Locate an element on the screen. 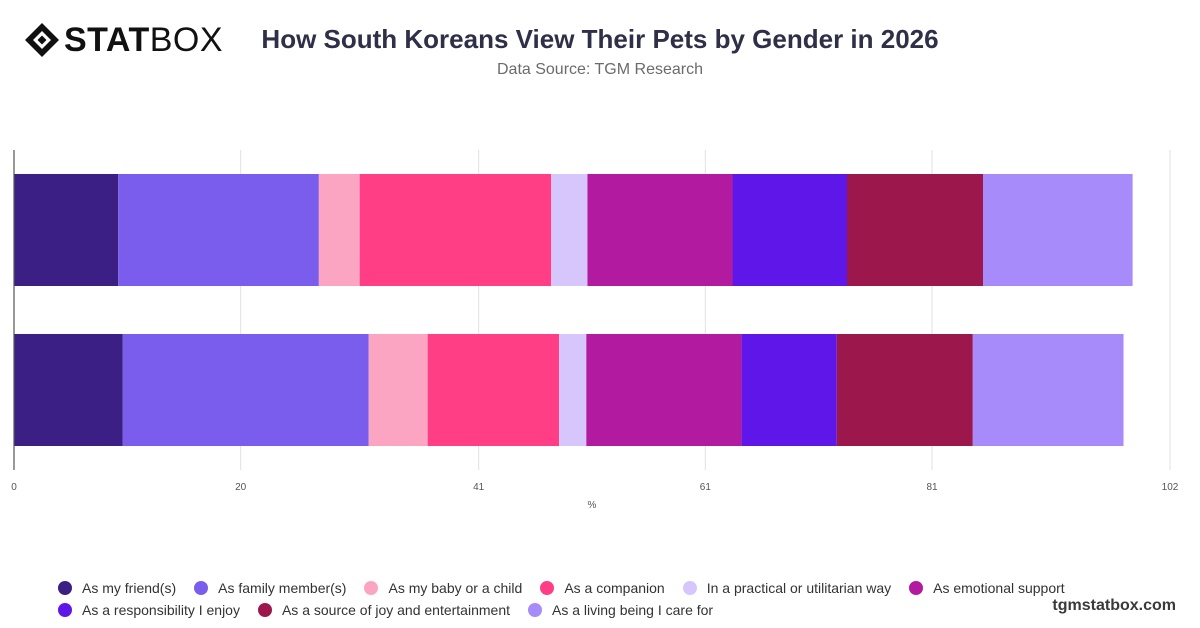 The width and height of the screenshot is (1200, 628). legend-label: As a companion is located at coordinates (614, 588).